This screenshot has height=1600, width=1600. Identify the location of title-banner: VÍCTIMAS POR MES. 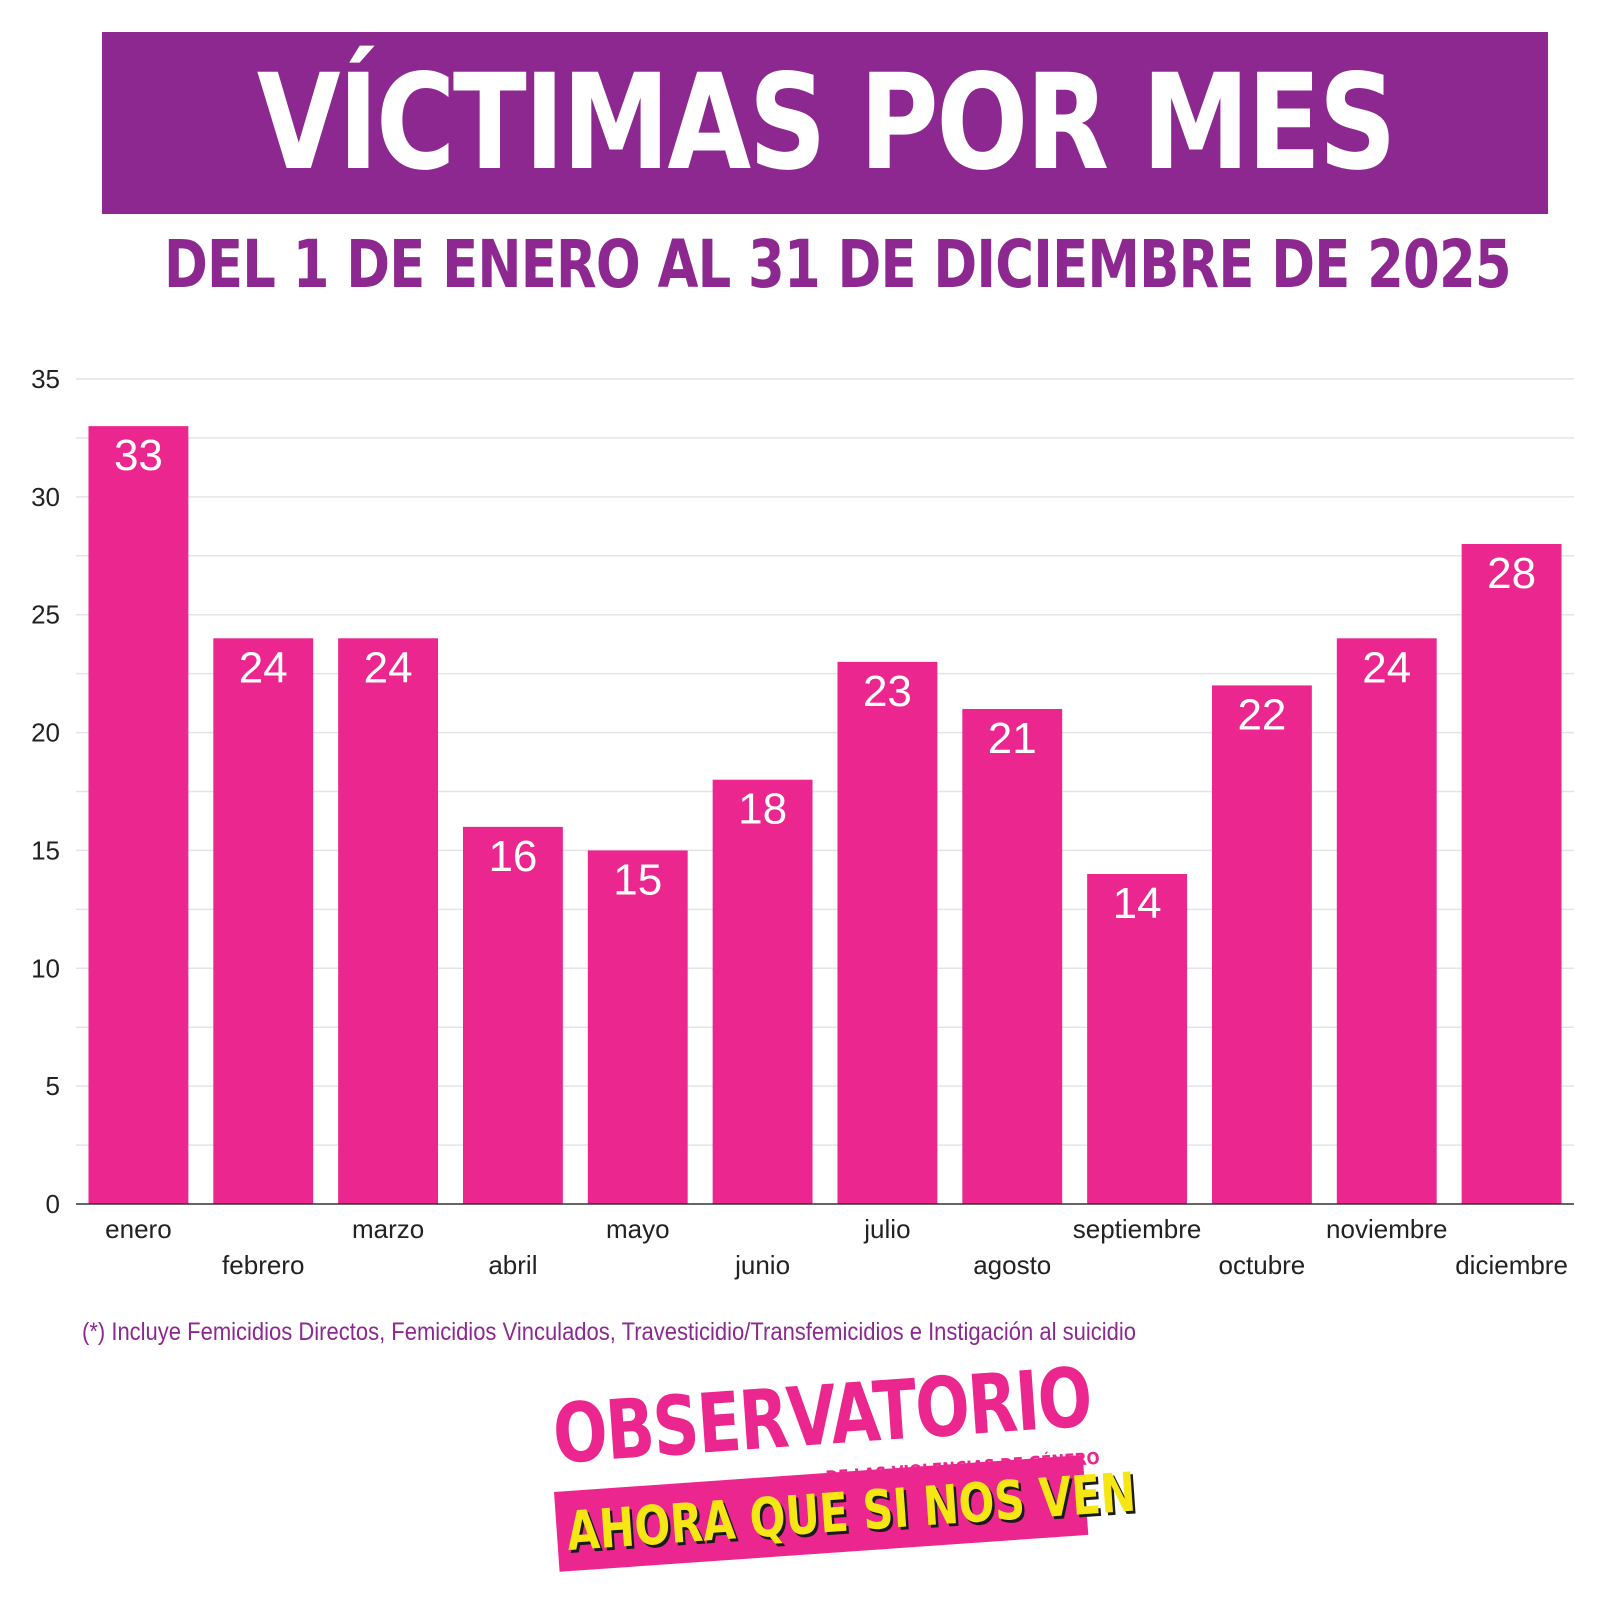
(825, 123).